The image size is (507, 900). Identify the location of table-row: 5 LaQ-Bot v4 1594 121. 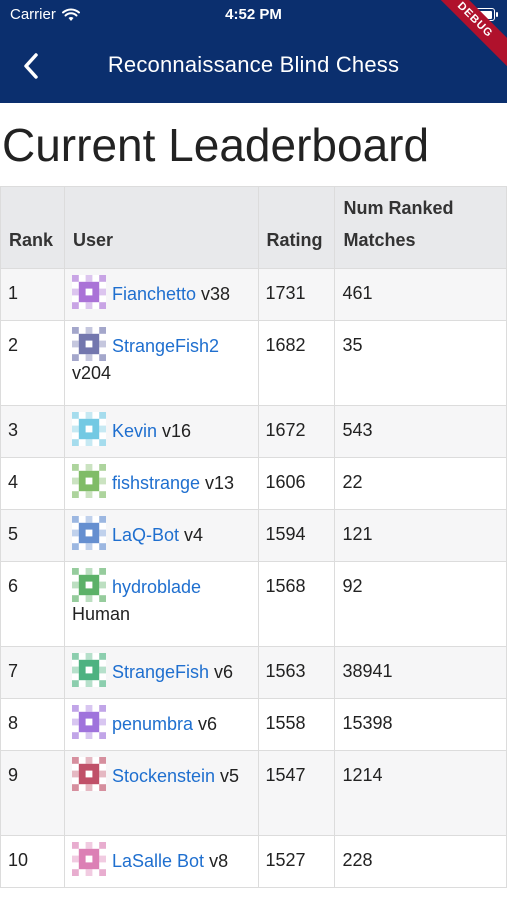
(253, 535).